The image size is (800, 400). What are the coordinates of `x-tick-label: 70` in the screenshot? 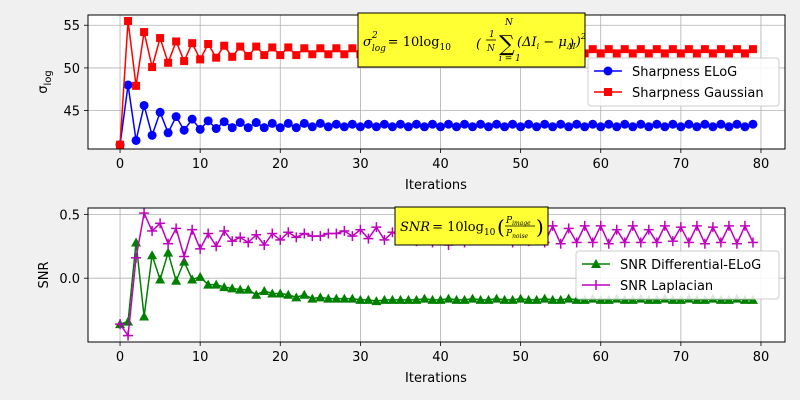 It's located at (681, 164).